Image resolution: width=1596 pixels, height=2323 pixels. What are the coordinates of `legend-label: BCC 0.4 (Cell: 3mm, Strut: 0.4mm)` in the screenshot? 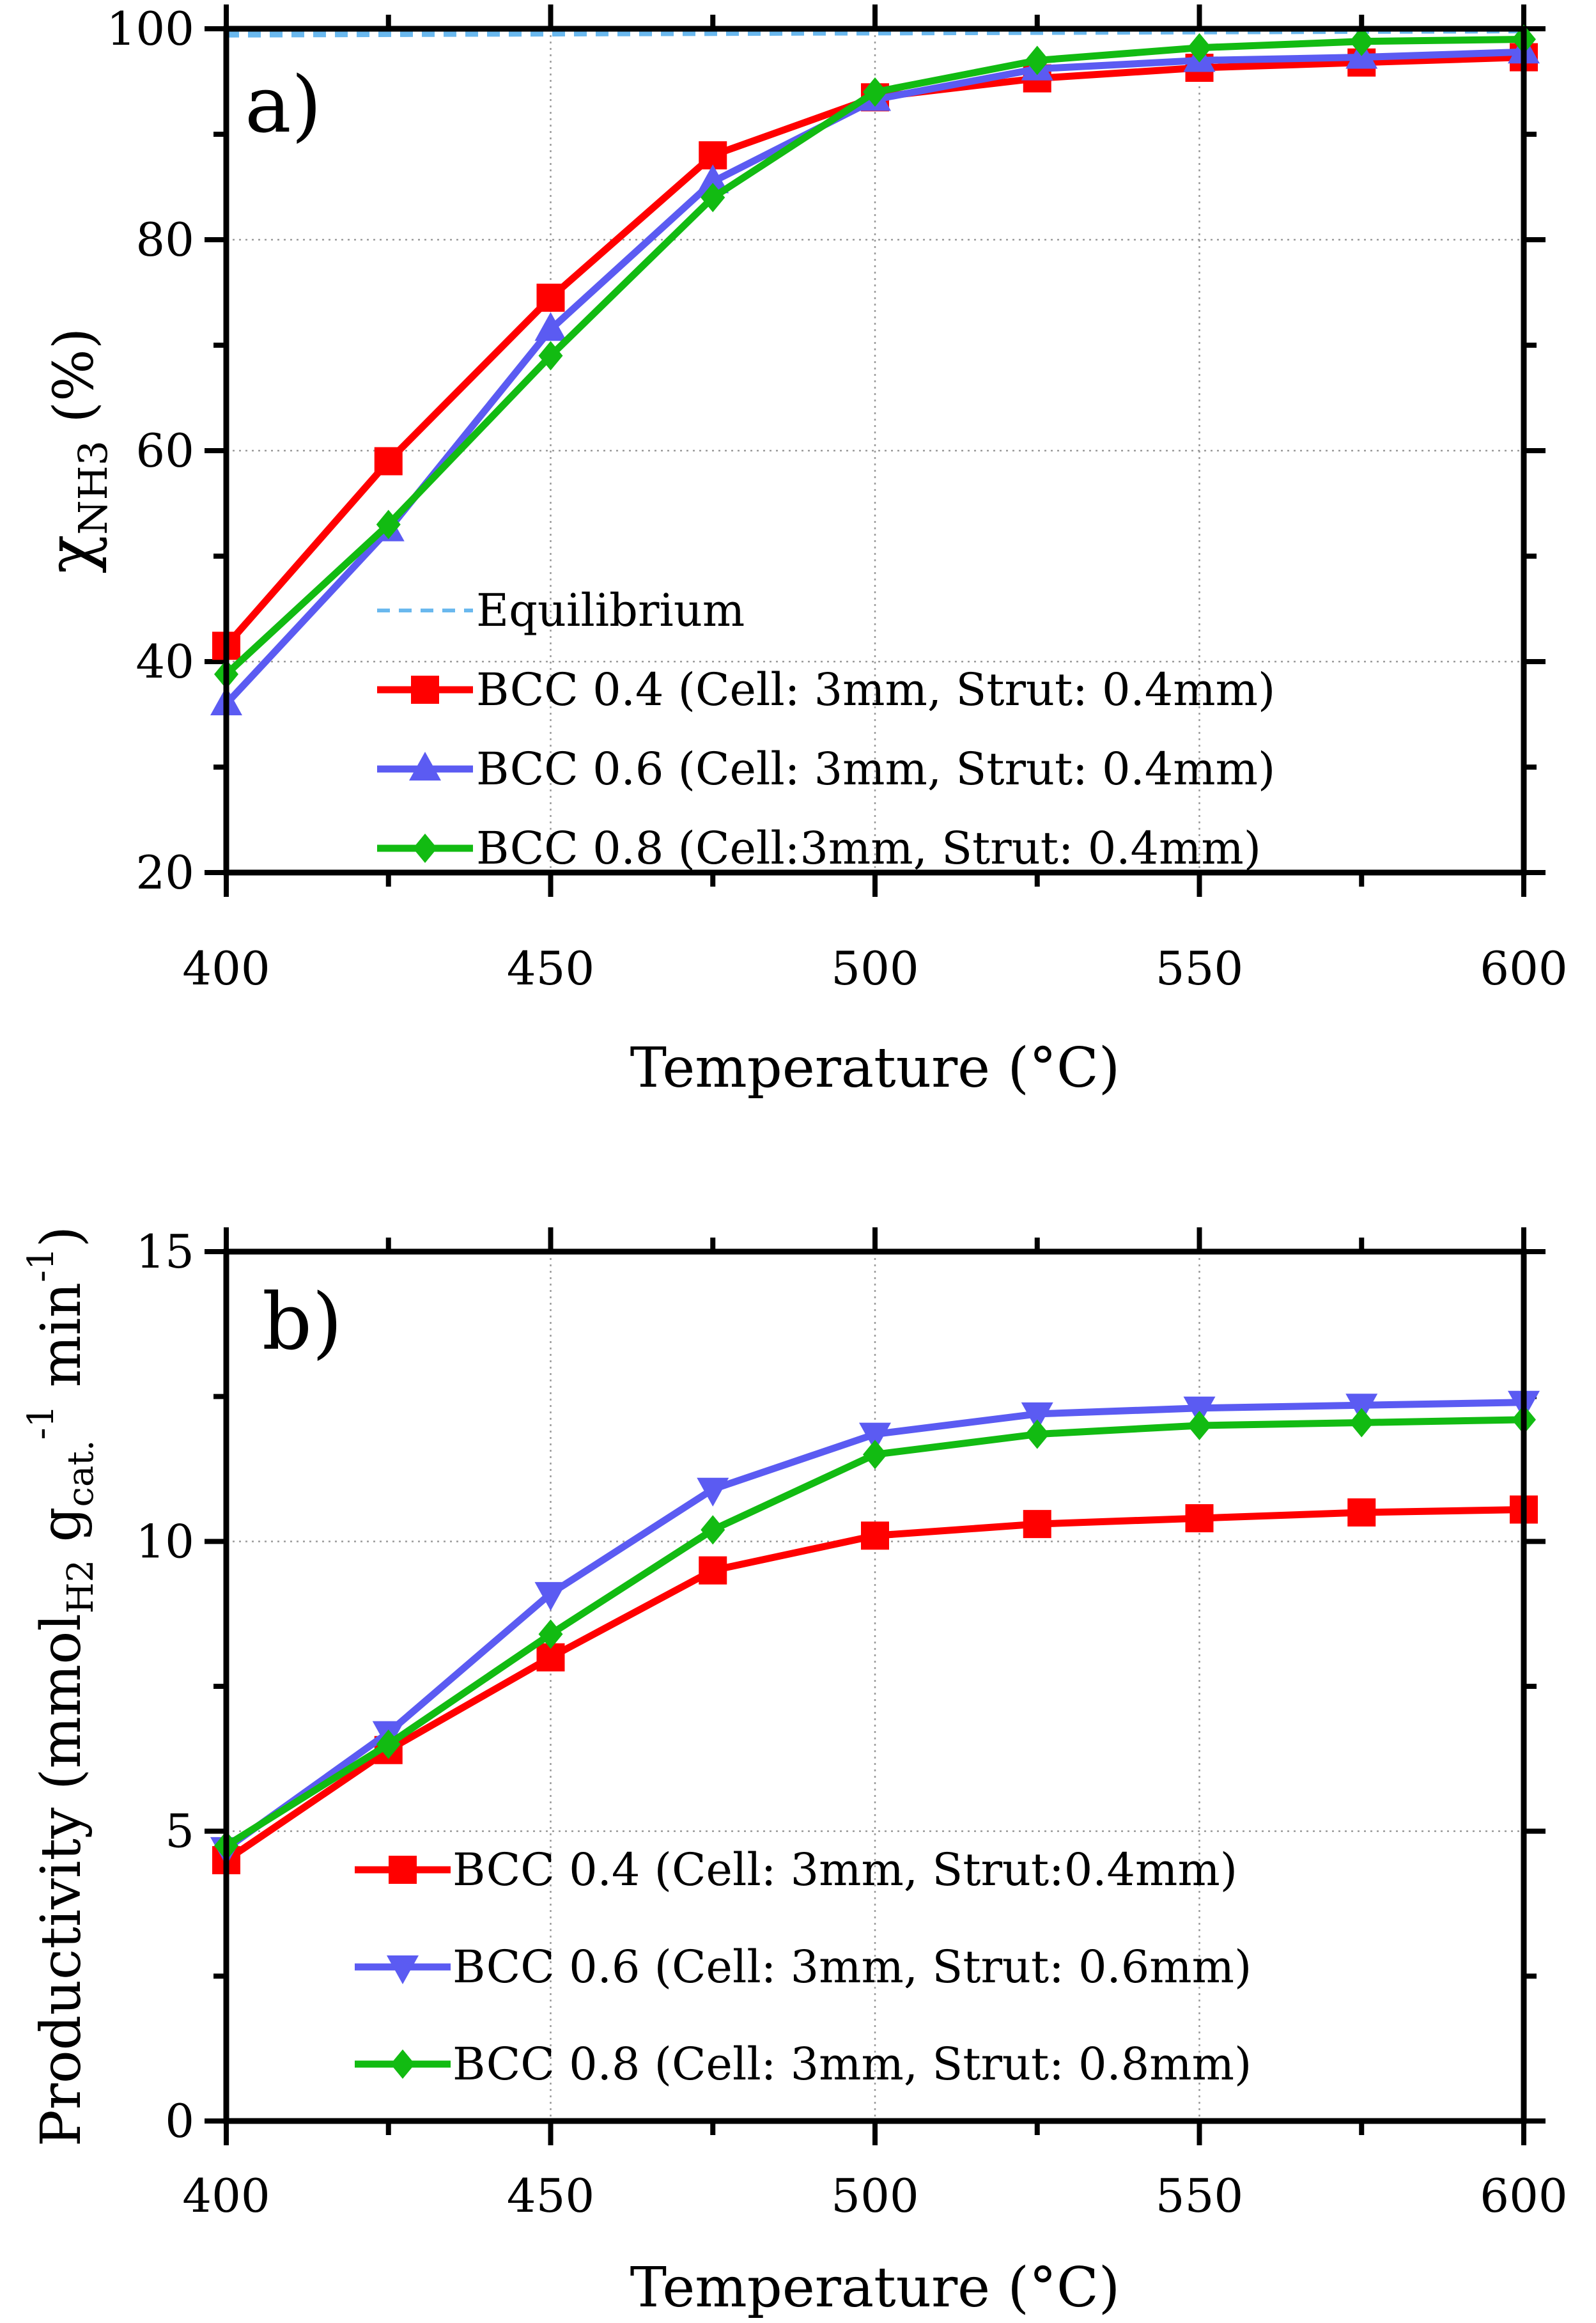 It's located at (875, 690).